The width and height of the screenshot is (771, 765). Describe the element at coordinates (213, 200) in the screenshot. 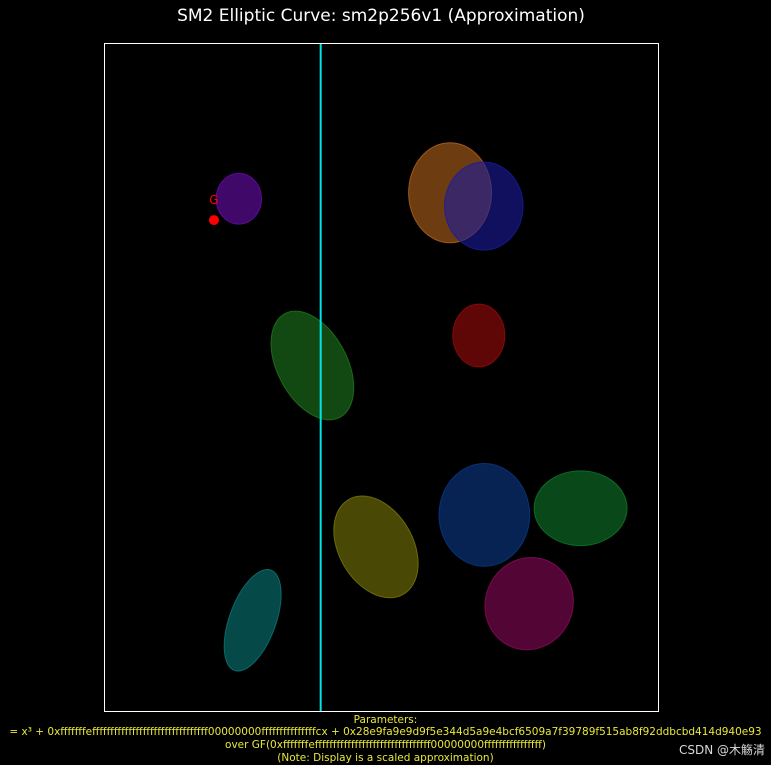

I see `point-g-label: G` at that location.